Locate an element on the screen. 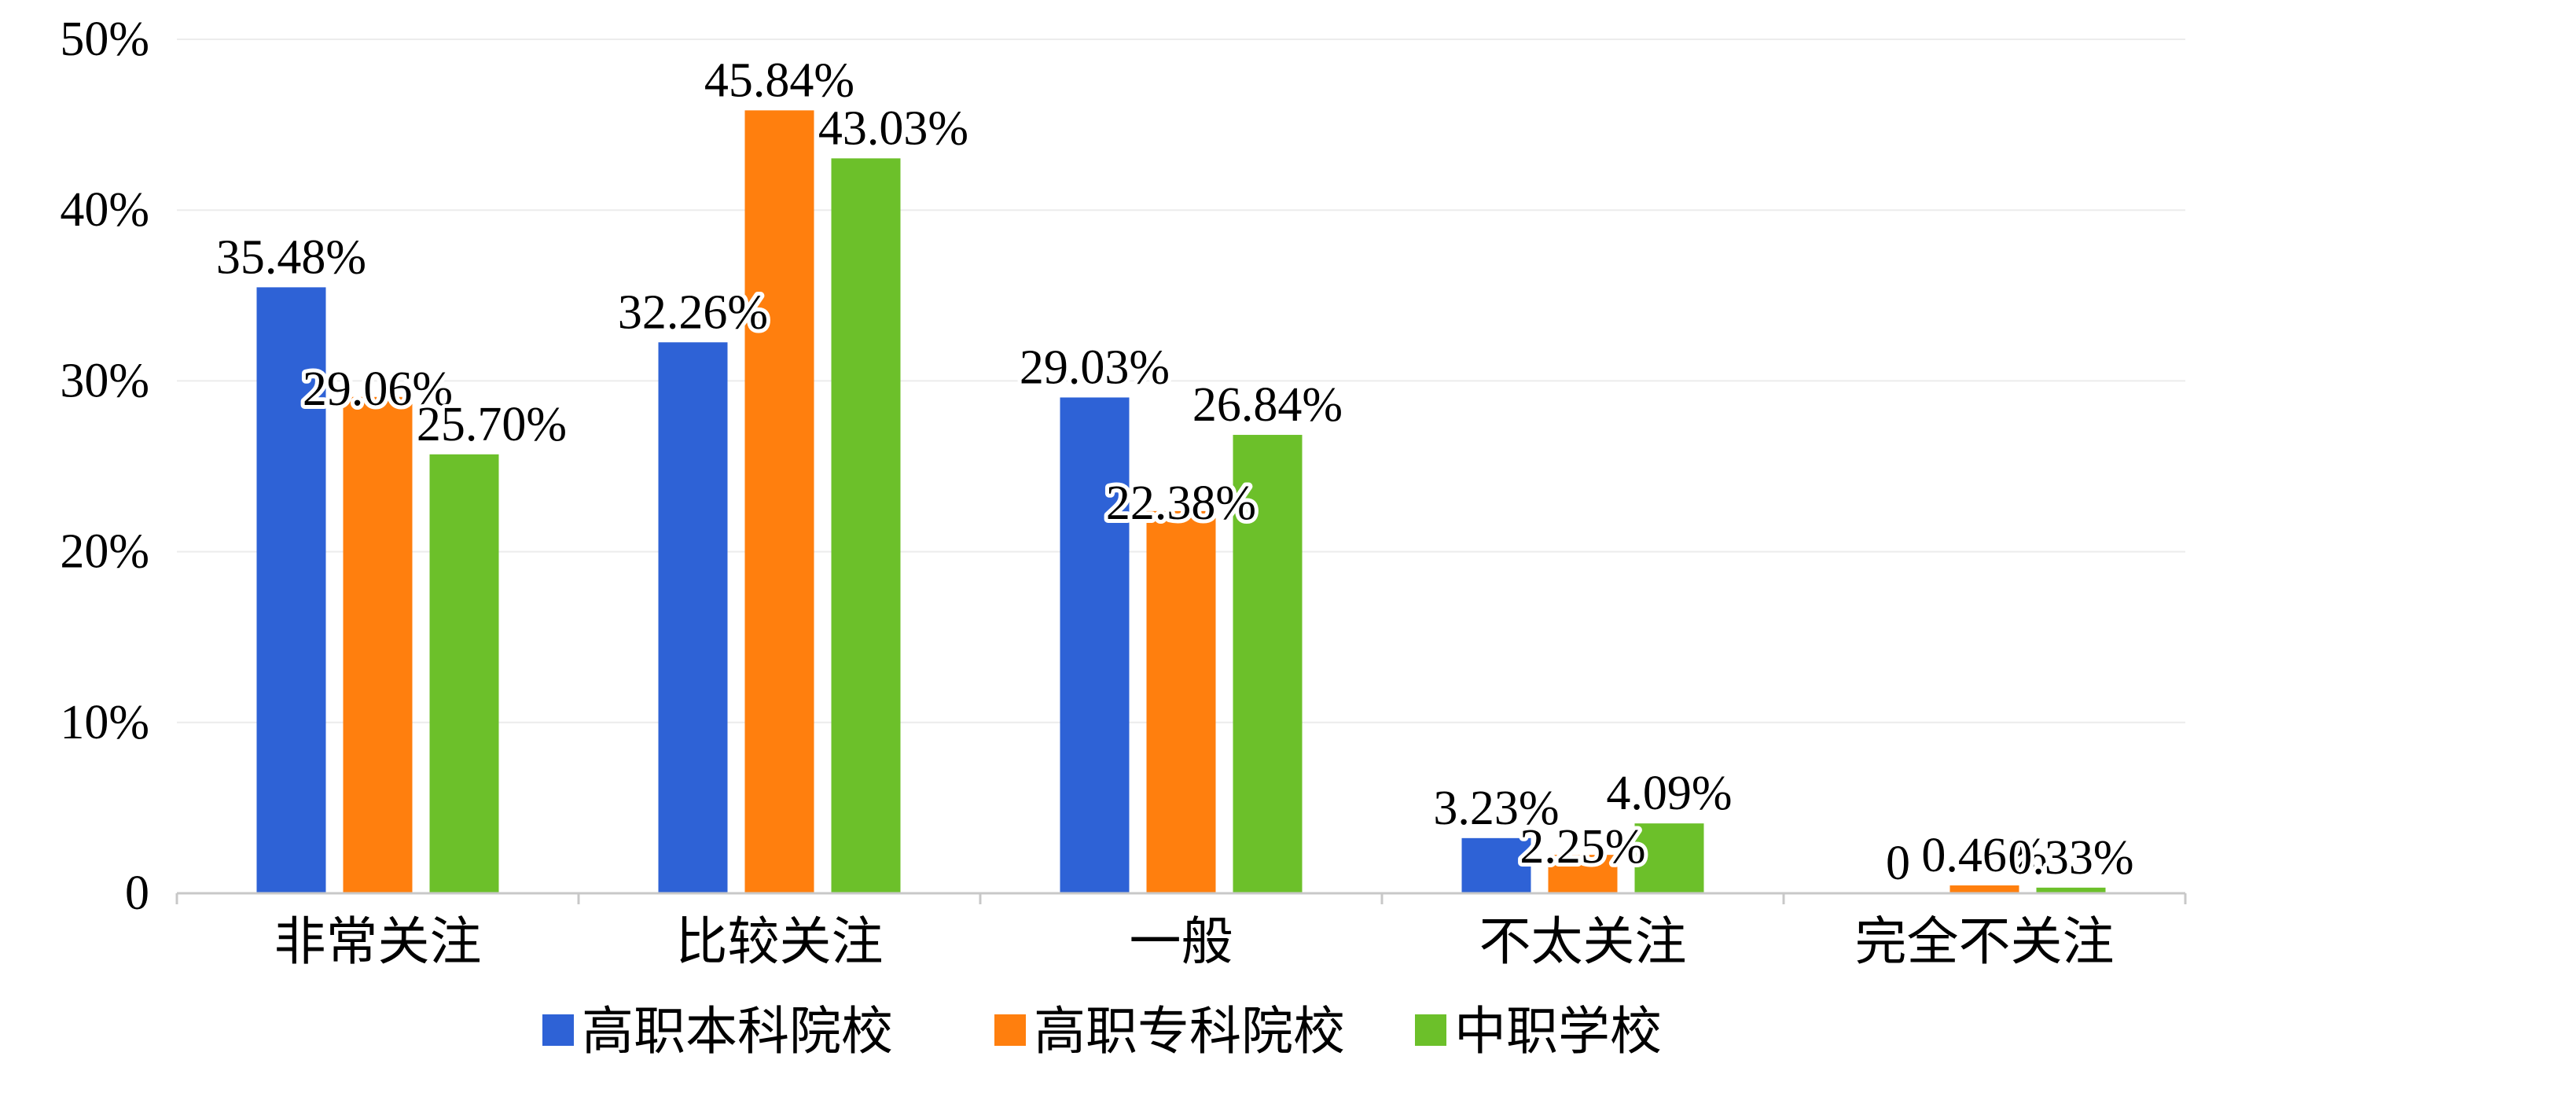  y-tick-label: 10% is located at coordinates (104, 722).